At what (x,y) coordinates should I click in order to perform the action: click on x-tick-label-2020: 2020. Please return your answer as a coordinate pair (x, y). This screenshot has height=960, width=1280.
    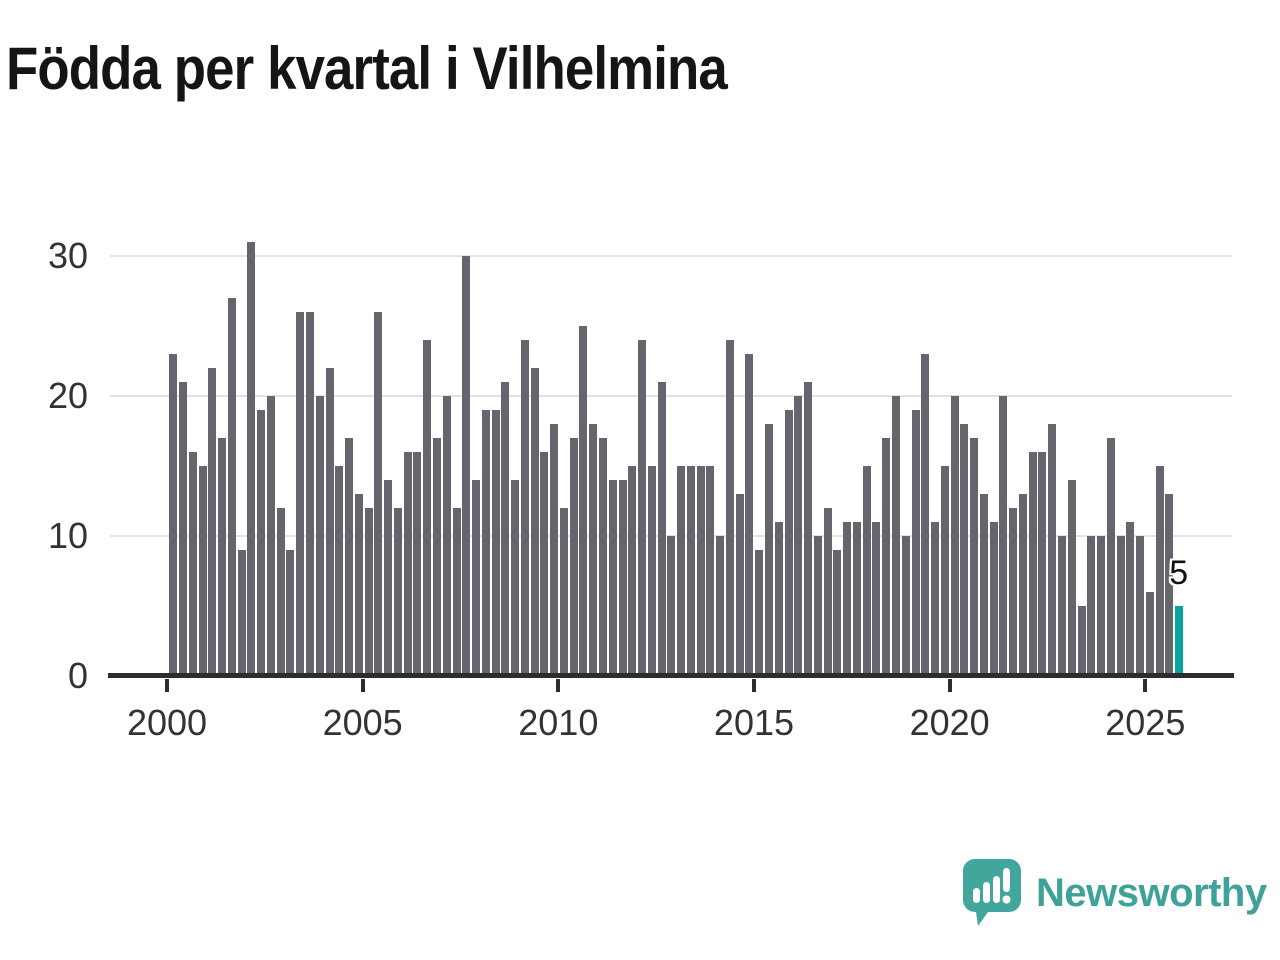
    Looking at the image, I should click on (949, 722).